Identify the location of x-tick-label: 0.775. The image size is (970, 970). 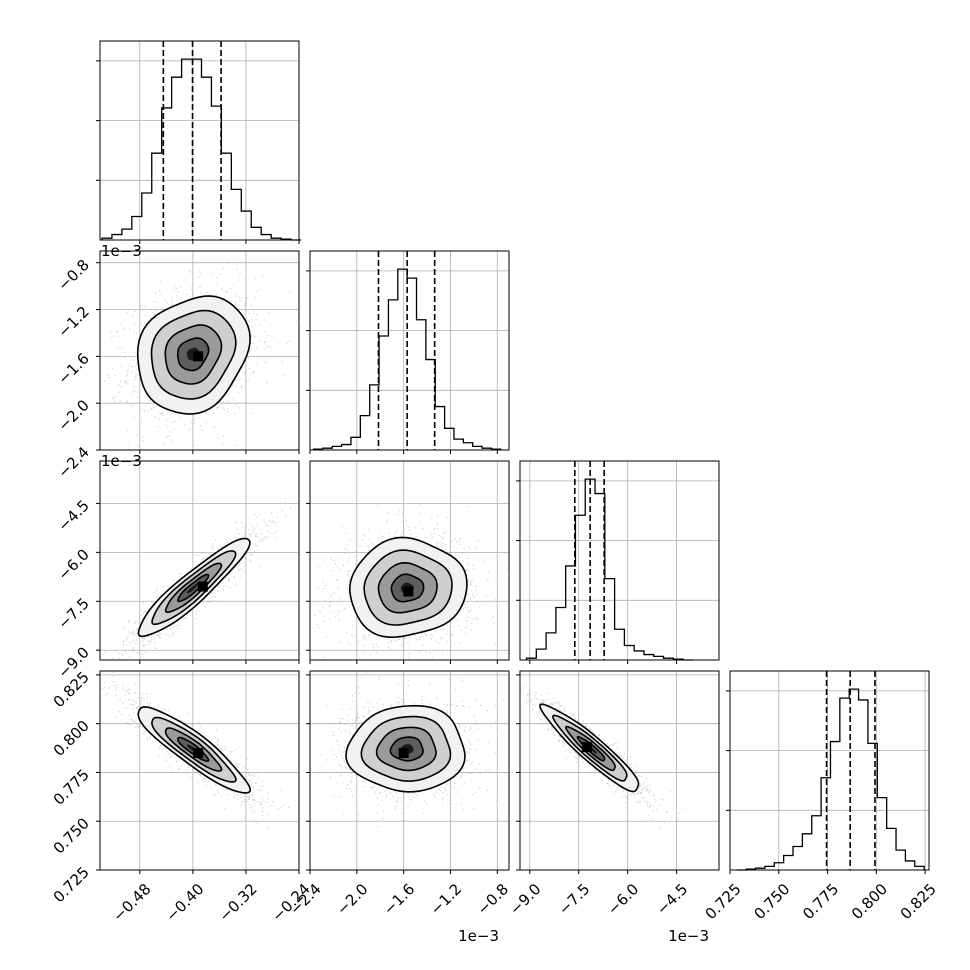
(820, 901).